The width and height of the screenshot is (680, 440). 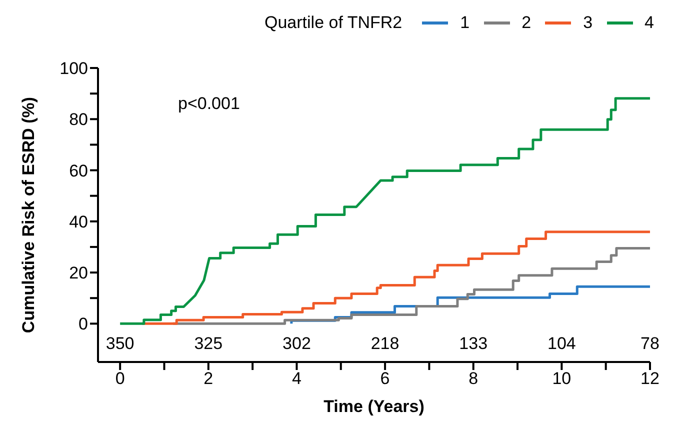 What do you see at coordinates (208, 343) in the screenshot?
I see `annotation: 325` at bounding box center [208, 343].